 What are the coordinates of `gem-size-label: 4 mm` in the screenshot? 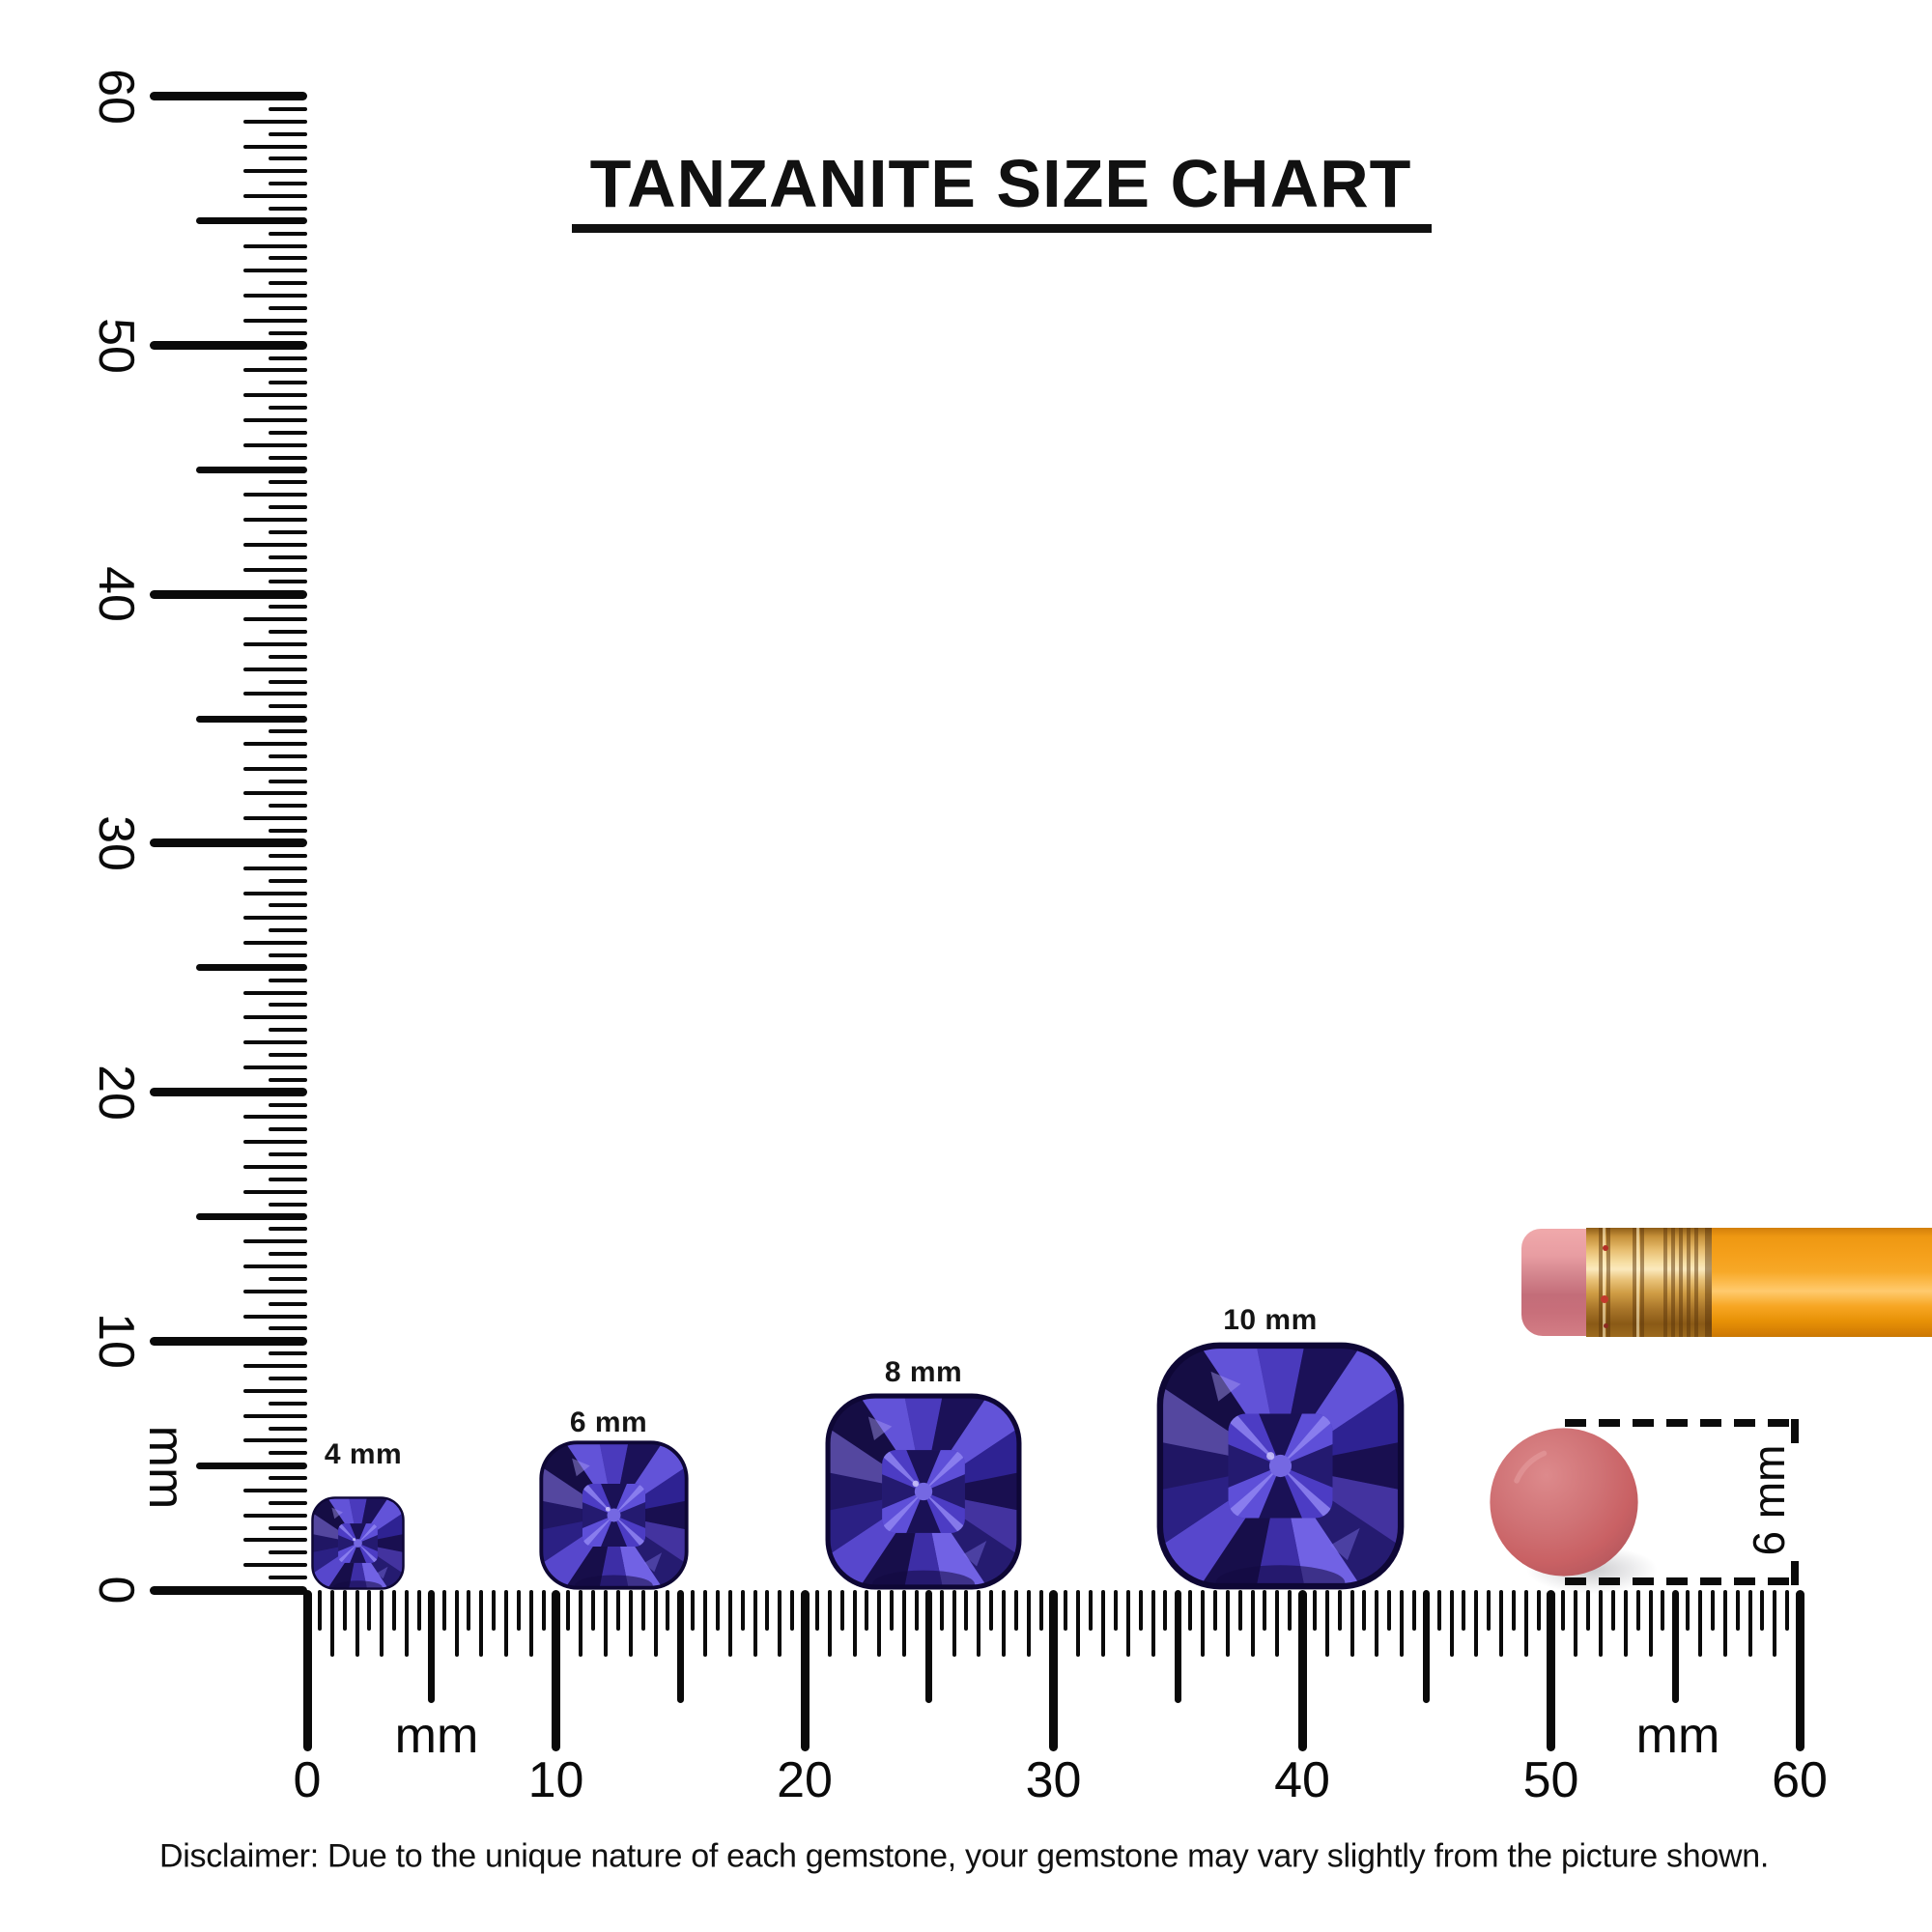 It's located at (363, 1454).